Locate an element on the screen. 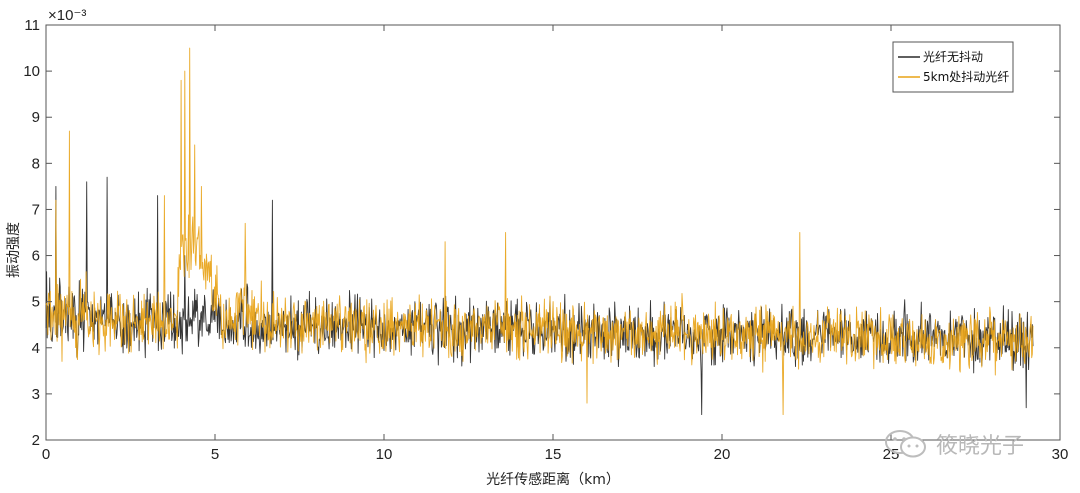 This screenshot has height=493, width=1080. y-tick-label: 4 is located at coordinates (36, 348).